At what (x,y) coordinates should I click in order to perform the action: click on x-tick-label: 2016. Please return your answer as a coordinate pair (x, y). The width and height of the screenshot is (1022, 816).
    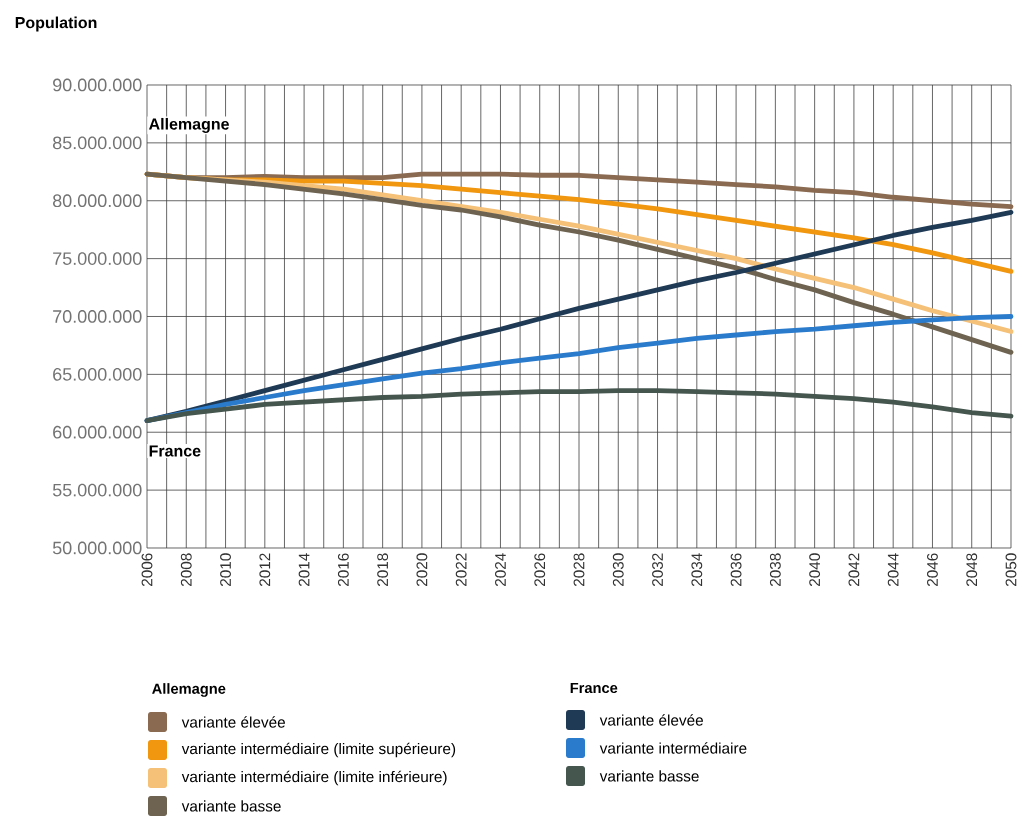
    Looking at the image, I should click on (343, 570).